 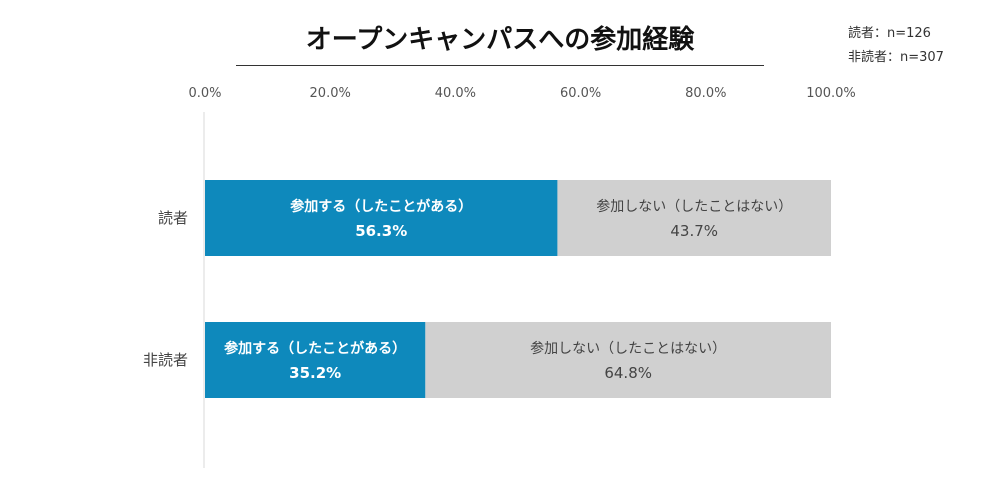 What do you see at coordinates (330, 93) in the screenshot?
I see `x-tick-label: 20.0%` at bounding box center [330, 93].